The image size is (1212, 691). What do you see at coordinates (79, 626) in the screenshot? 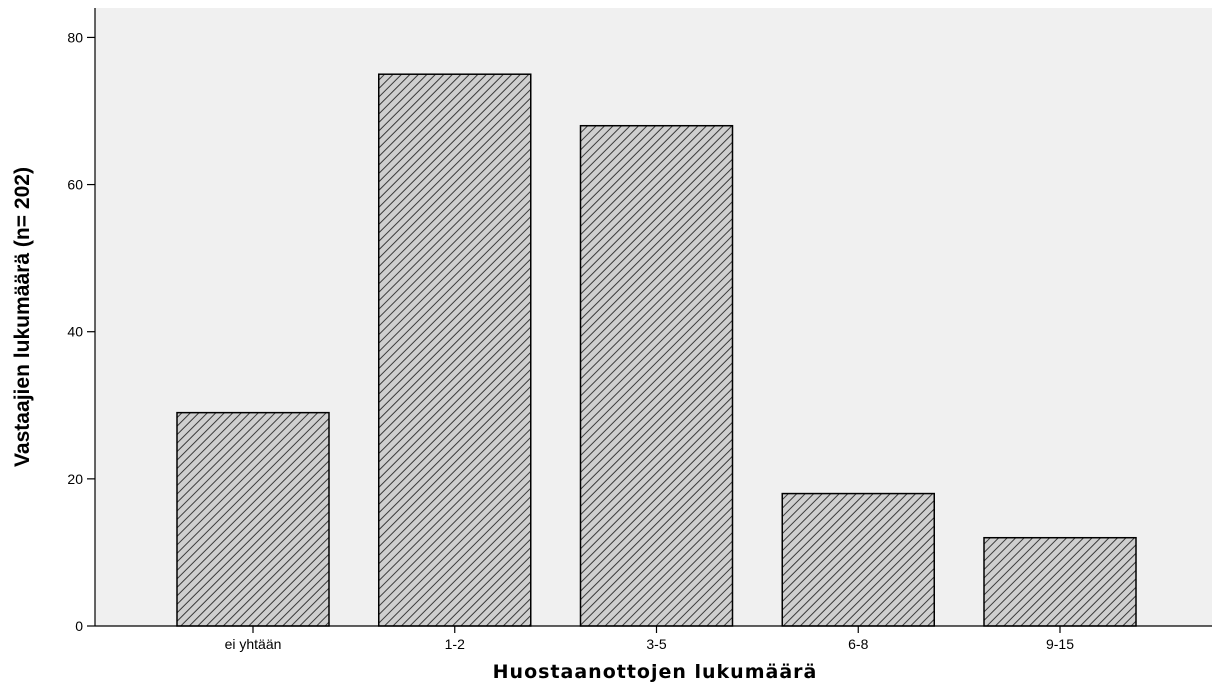
I see `y-tick-label: 0` at bounding box center [79, 626].